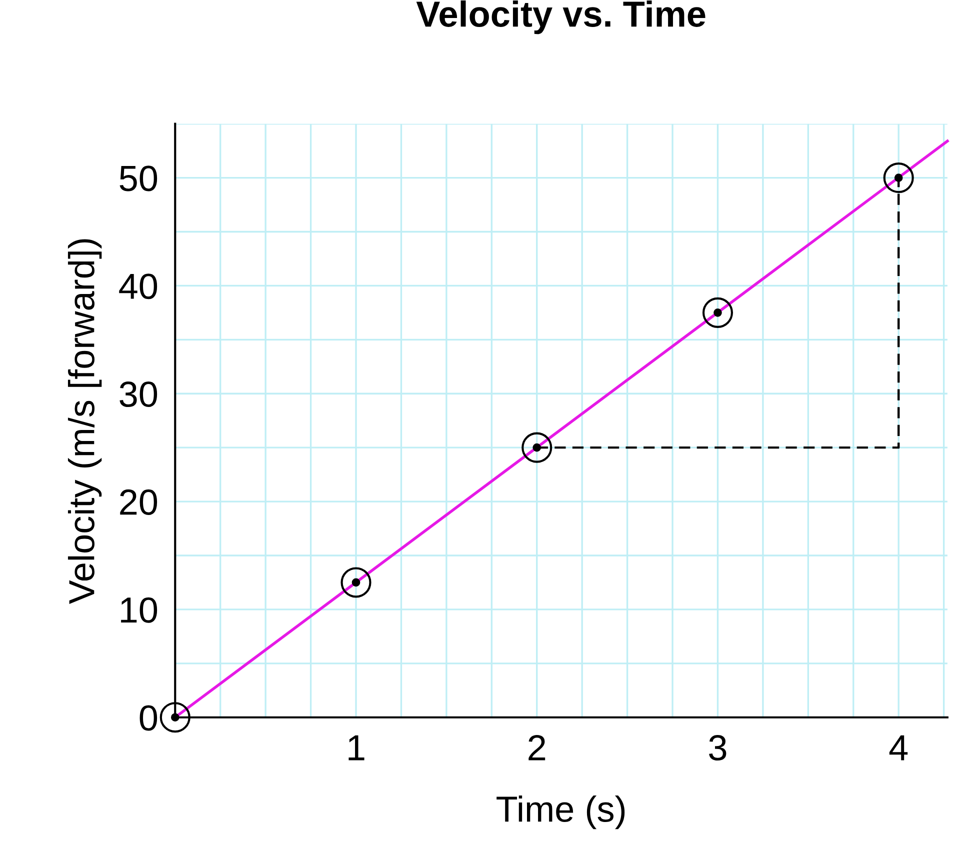 This screenshot has width=957, height=854. What do you see at coordinates (139, 394) in the screenshot?
I see `y-tick-label: 30` at bounding box center [139, 394].